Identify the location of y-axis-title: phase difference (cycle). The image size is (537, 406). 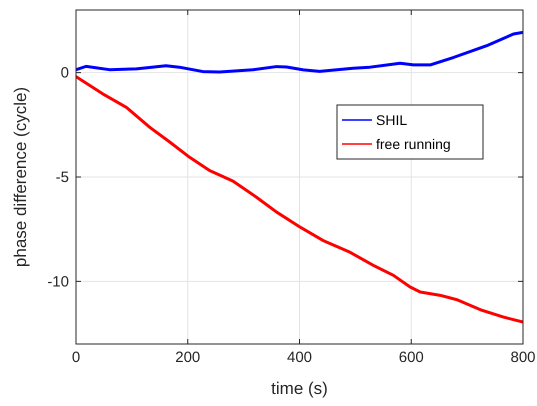
(20, 177).